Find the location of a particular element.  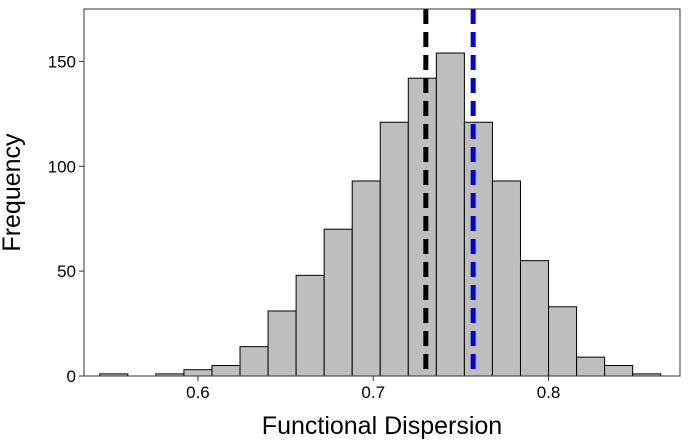

x-tick-label: 0.6 is located at coordinates (198, 392).